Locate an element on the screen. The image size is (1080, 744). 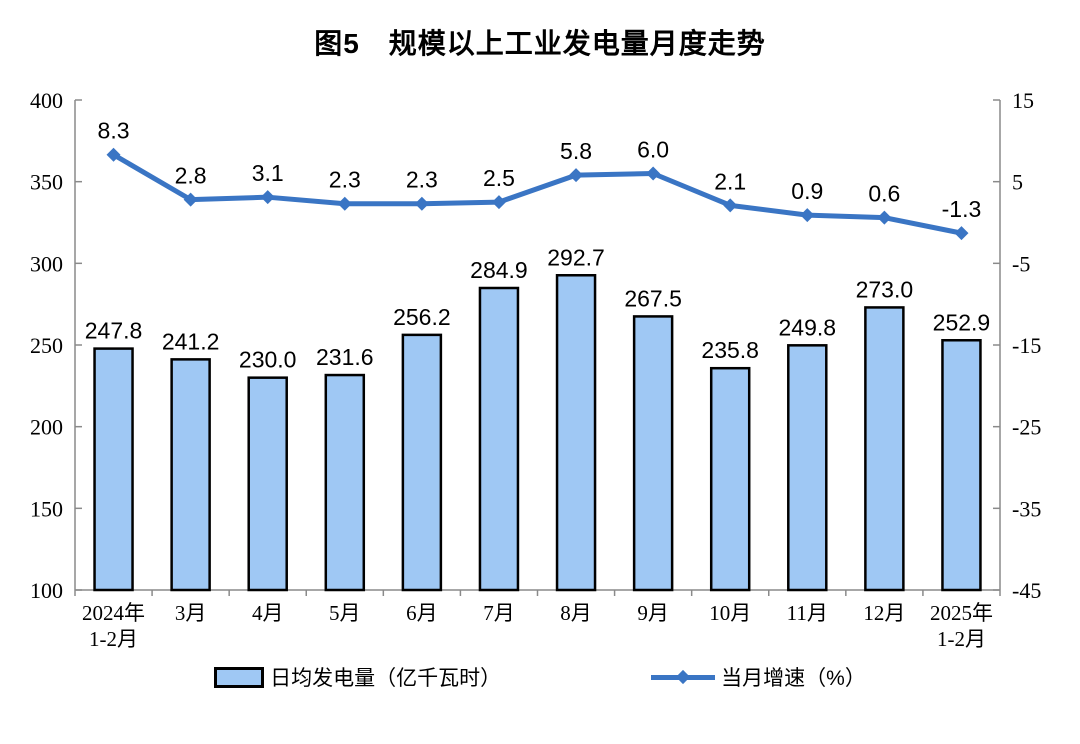
x-tick-label: 4月 is located at coordinates (268, 613).